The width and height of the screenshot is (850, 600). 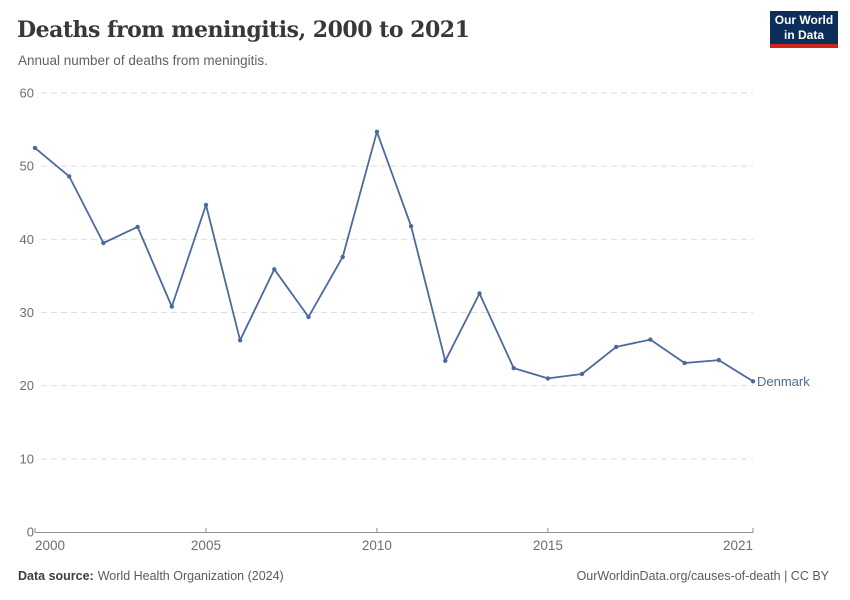 I want to click on data-point-2020, so click(x=718, y=360).